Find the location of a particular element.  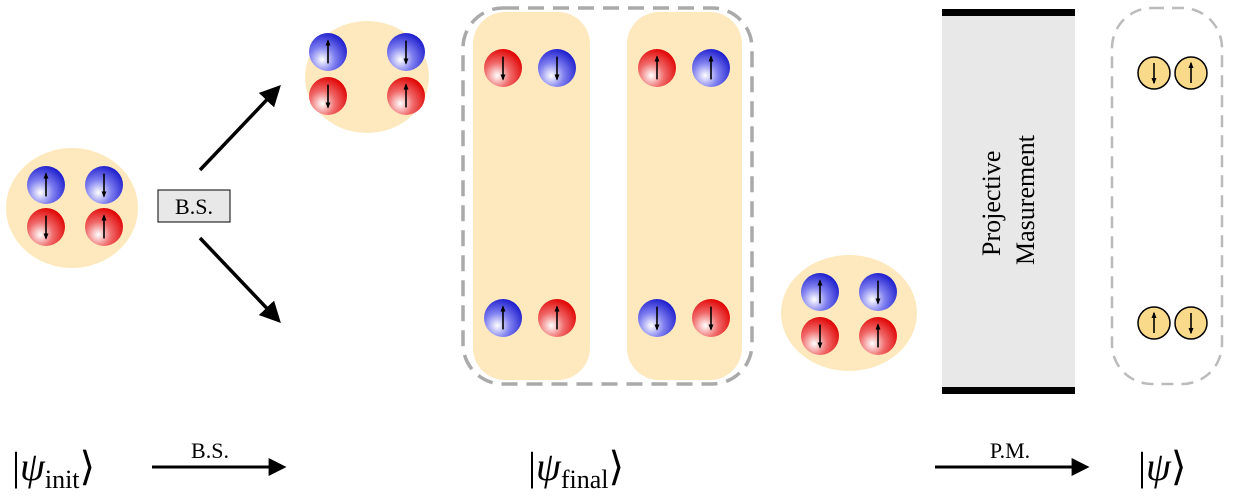

measurement-line: Projective is located at coordinates (991, 203).